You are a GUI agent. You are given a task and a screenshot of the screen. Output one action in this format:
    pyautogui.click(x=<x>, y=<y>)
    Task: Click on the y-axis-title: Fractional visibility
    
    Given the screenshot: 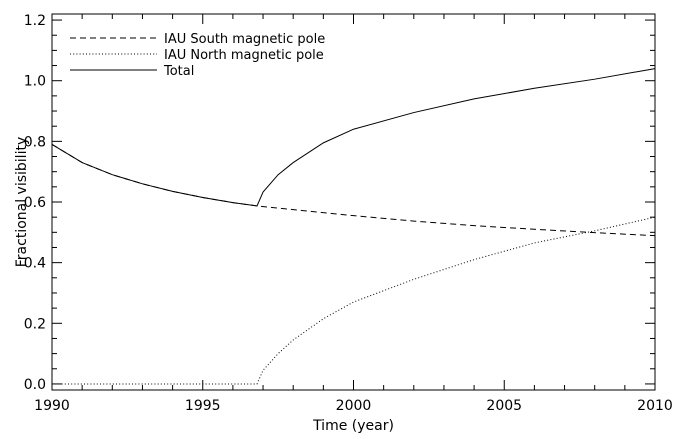 What is the action you would take?
    pyautogui.click(x=22, y=202)
    